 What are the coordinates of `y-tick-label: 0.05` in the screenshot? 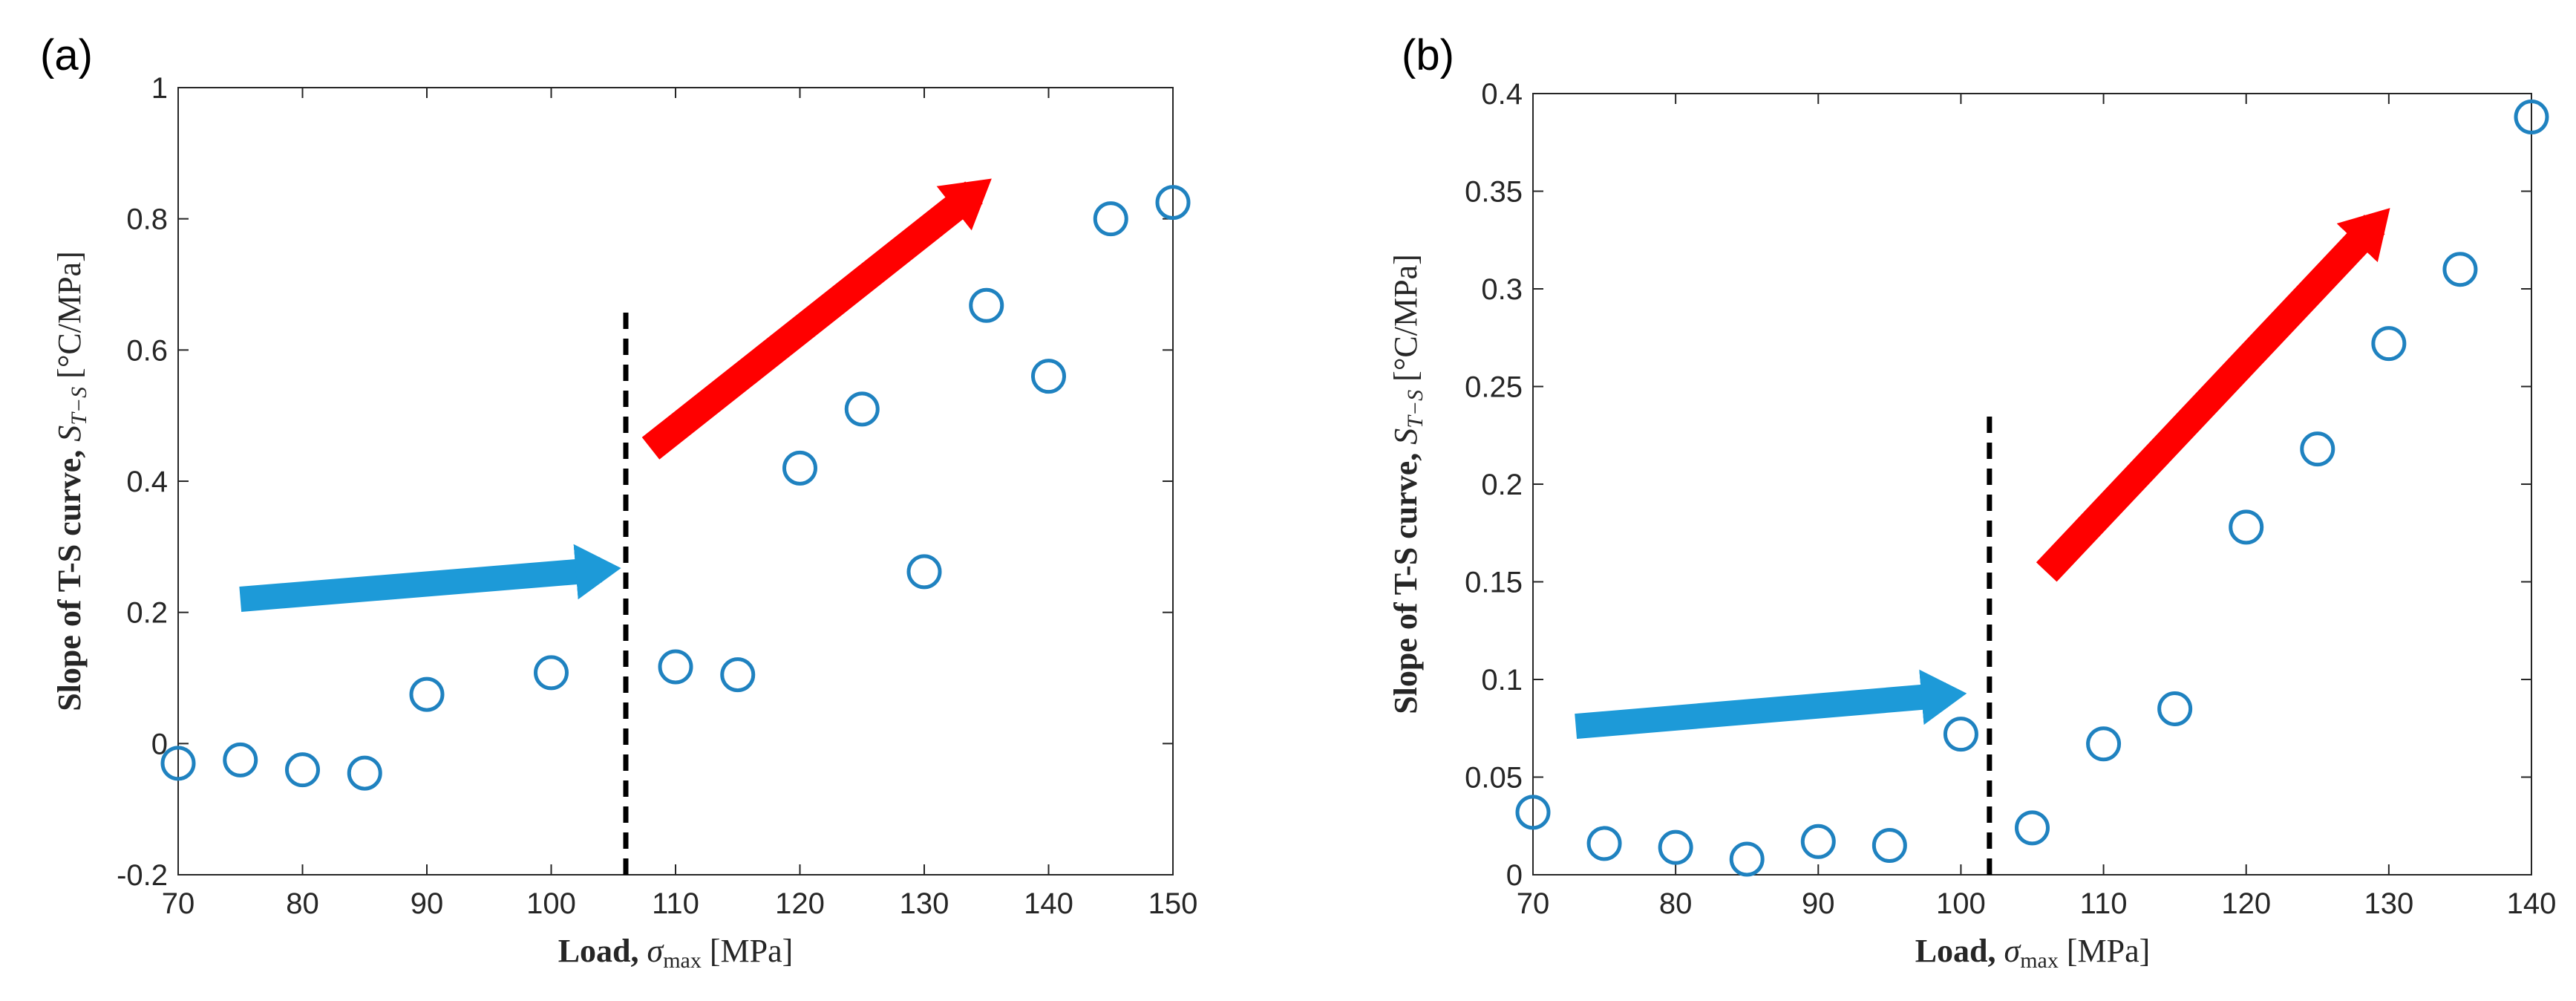 It's located at (1494, 778).